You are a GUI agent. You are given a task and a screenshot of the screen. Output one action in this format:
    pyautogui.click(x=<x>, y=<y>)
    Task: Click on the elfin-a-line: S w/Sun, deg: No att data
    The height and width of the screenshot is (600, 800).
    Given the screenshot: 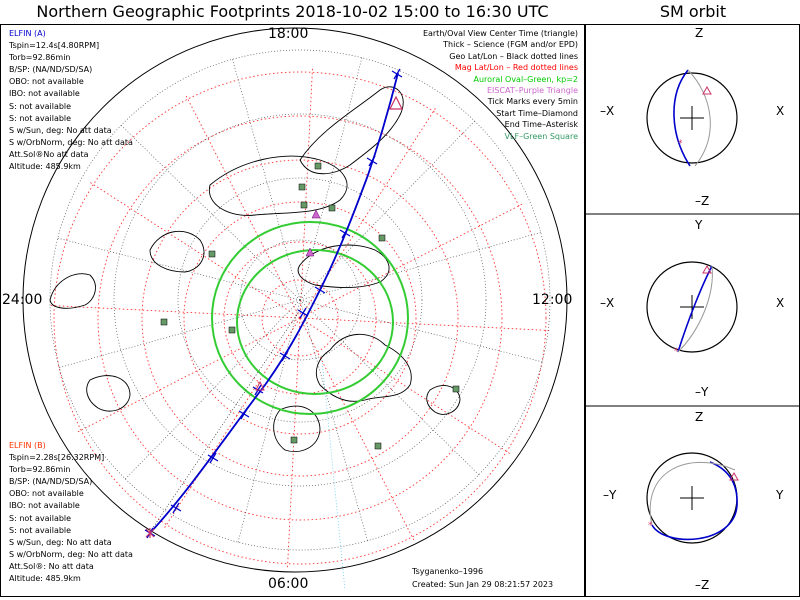 What is the action you would take?
    pyautogui.click(x=60, y=130)
    